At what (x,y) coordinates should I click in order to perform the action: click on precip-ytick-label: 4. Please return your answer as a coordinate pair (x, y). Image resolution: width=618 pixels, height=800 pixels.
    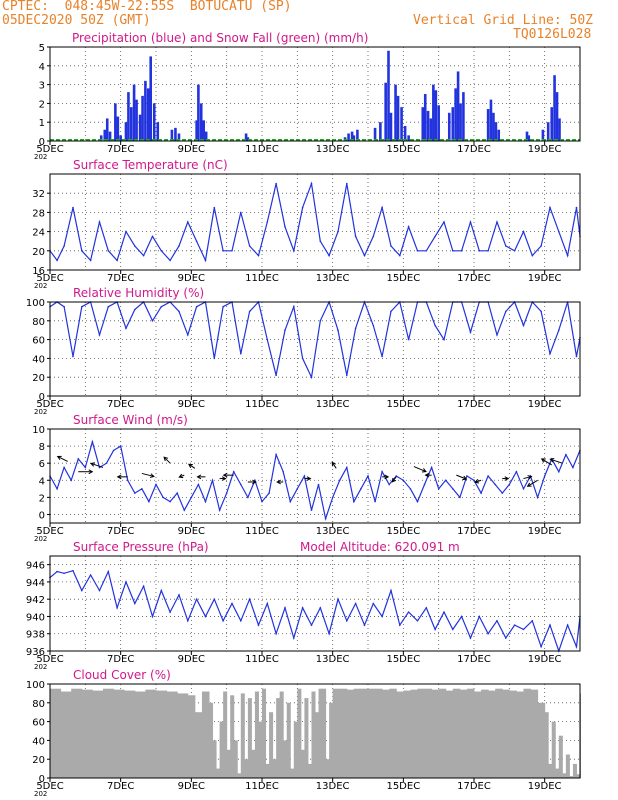
    Looking at the image, I should click on (42, 67).